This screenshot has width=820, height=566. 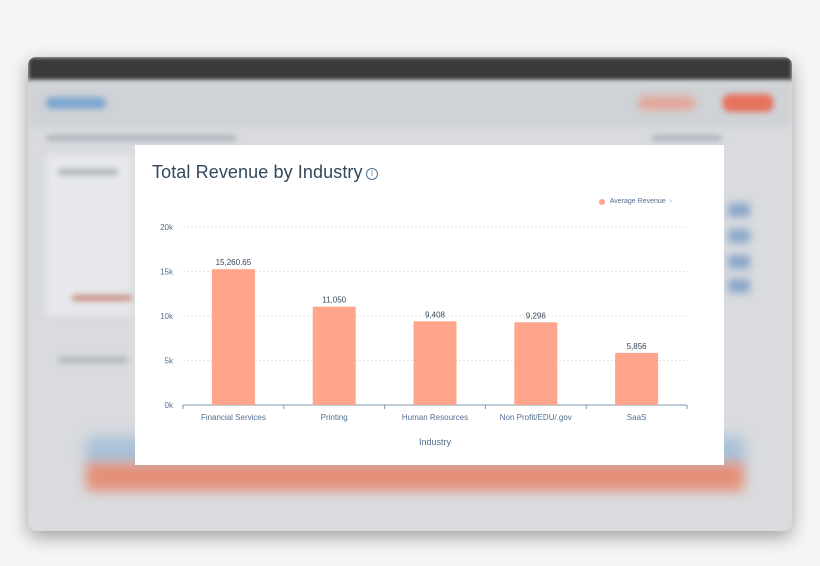 What do you see at coordinates (667, 103) in the screenshot?
I see `background-button` at bounding box center [667, 103].